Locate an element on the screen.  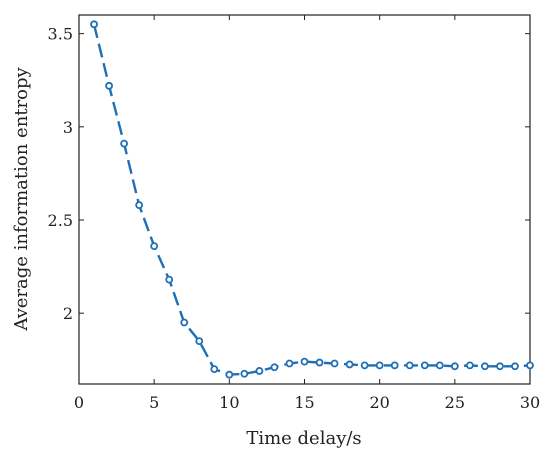
x-tick-label: 10 is located at coordinates (229, 402).